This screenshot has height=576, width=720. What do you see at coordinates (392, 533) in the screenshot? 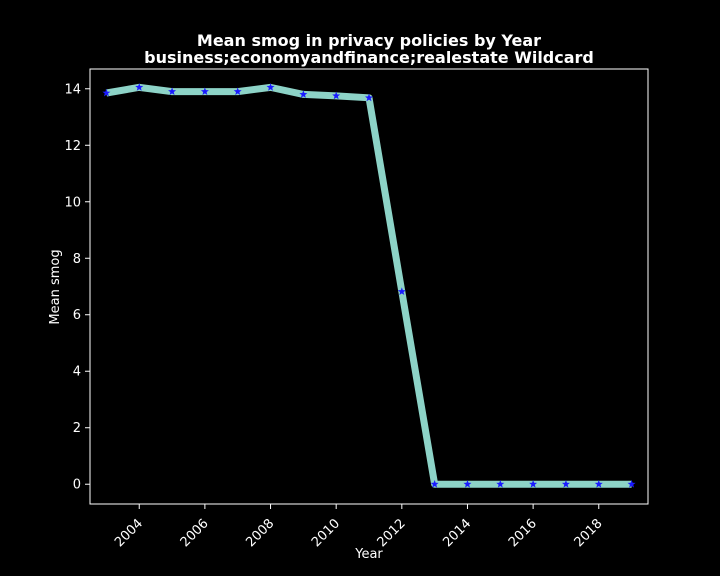
I see `x-tick-label: 2012` at bounding box center [392, 533].